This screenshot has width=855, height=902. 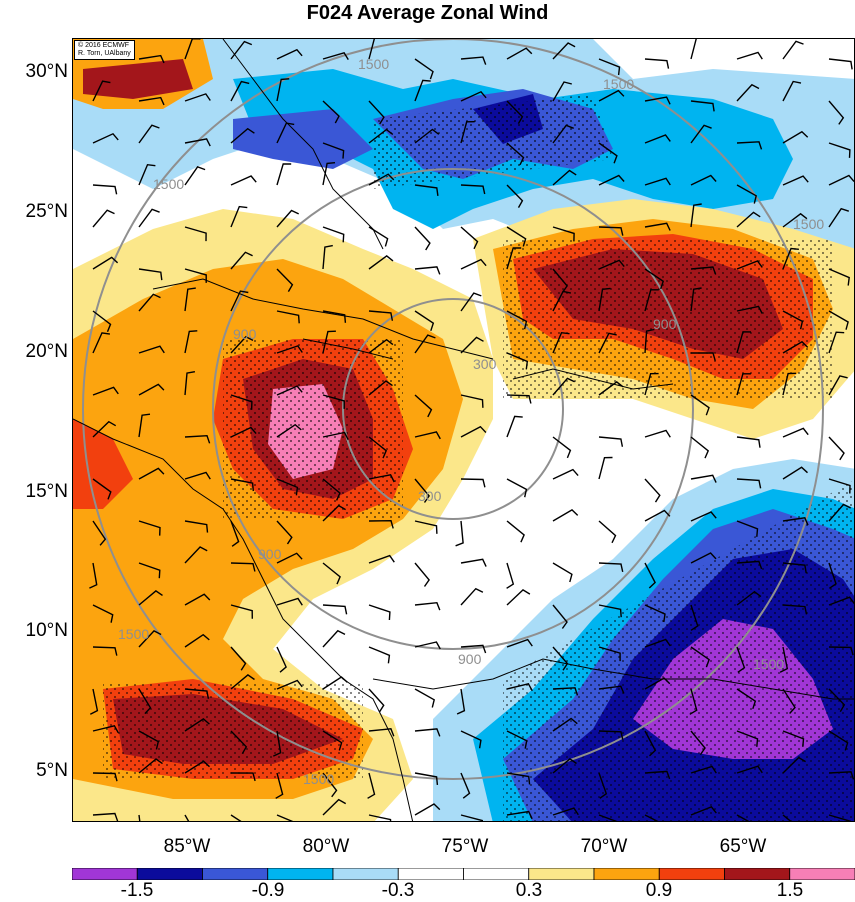 I want to click on ring-label: 300, so click(x=485, y=364).